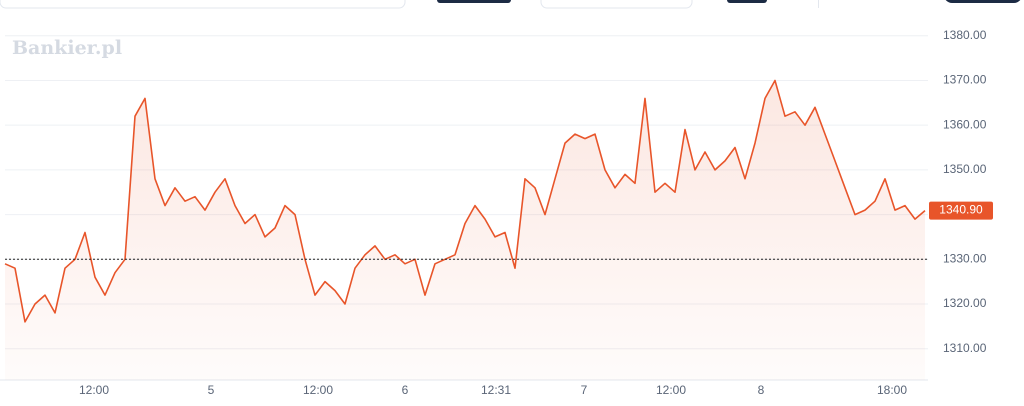 The width and height of the screenshot is (1024, 406). I want to click on x-tick-label: 18:00, so click(892, 390).